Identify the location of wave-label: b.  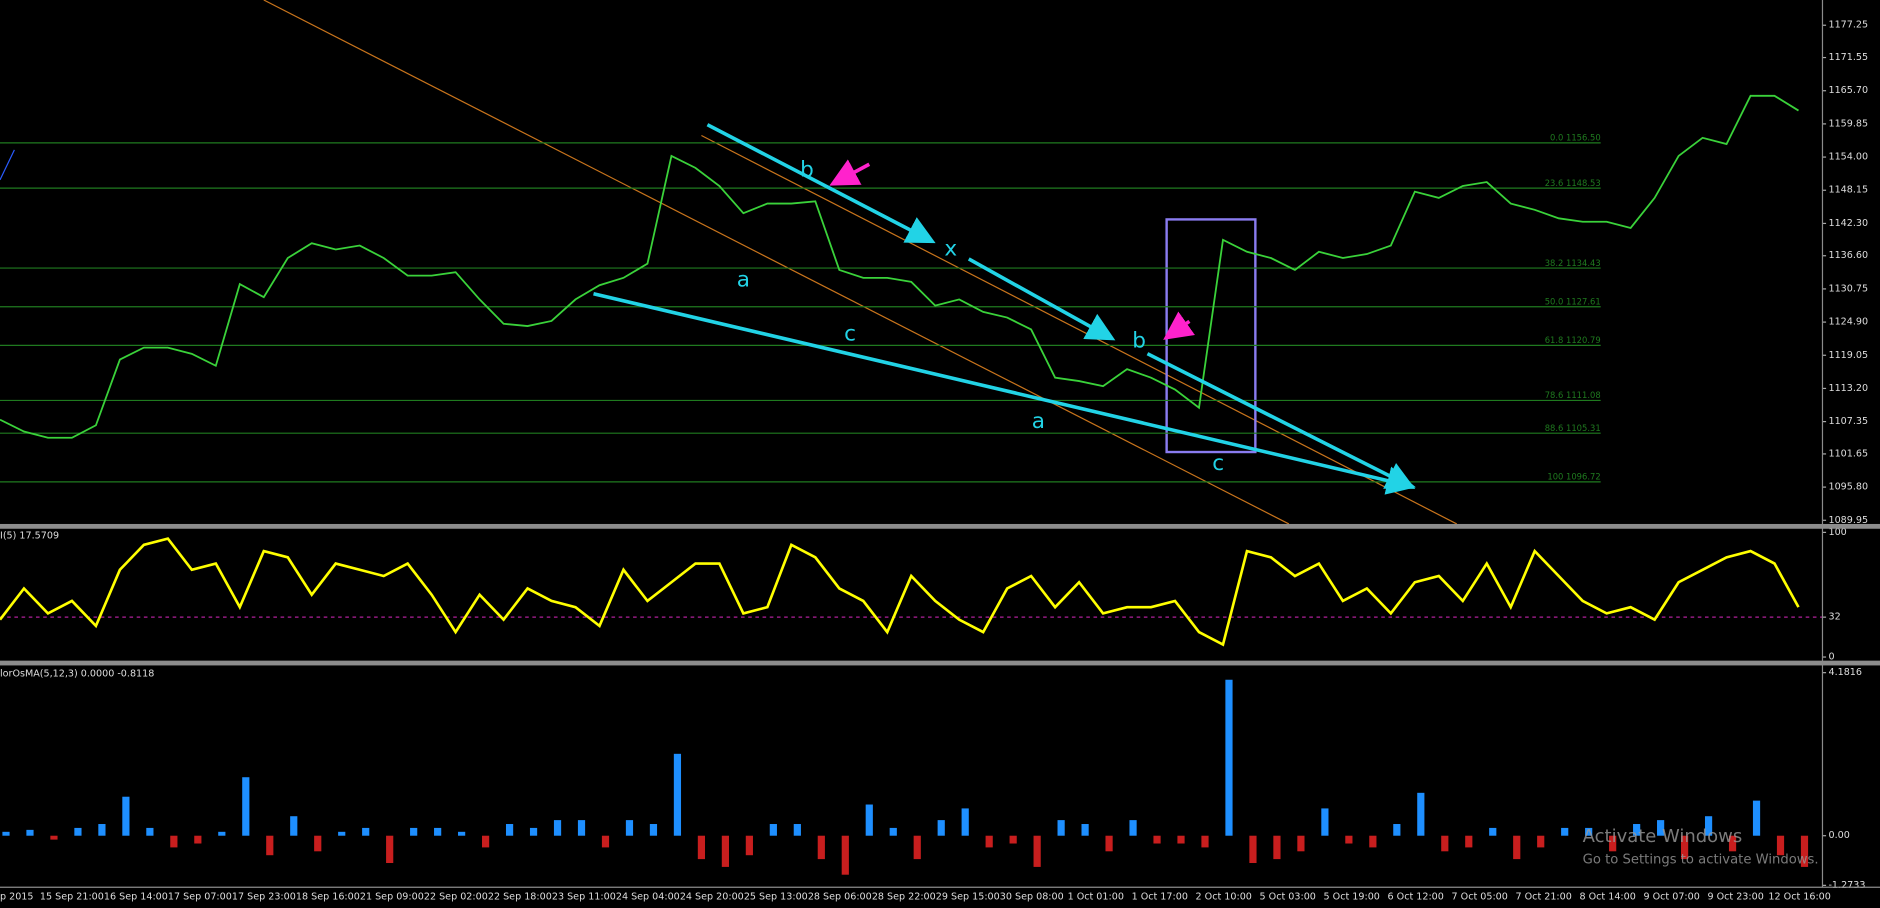
(807, 169).